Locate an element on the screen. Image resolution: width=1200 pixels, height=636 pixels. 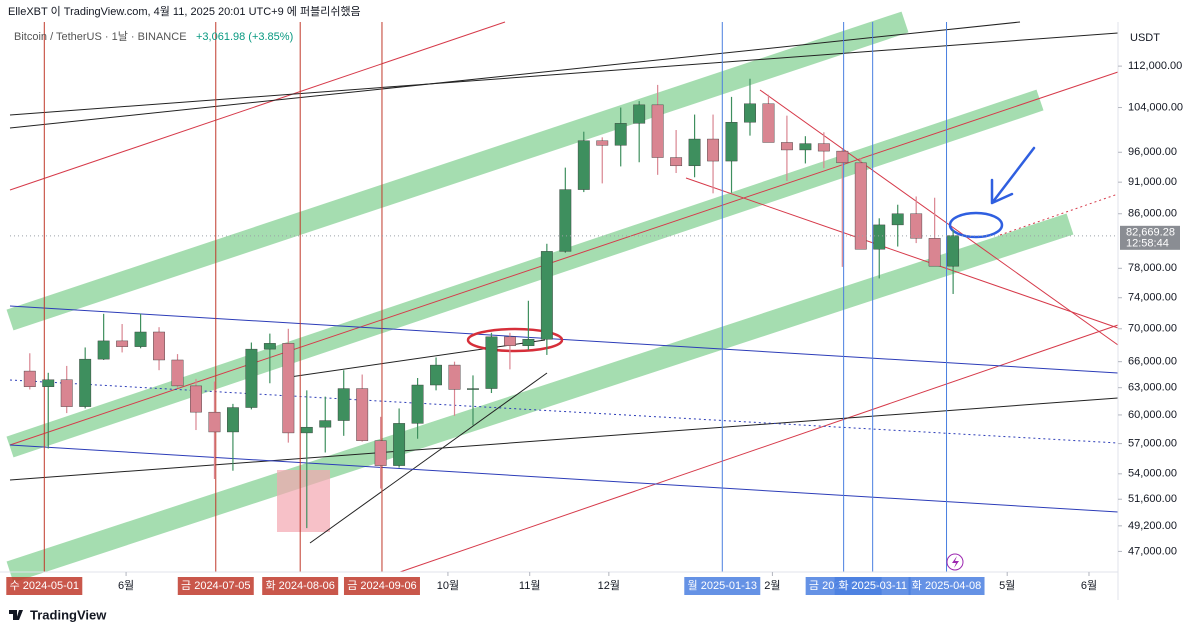
date-marker-label: 화 2024-08-06 is located at coordinates (299, 585).